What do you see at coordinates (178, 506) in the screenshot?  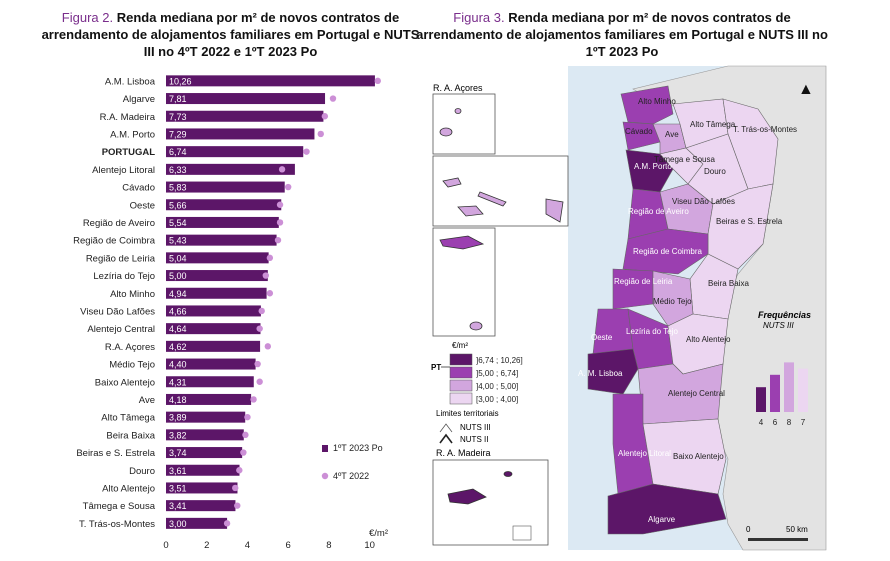 I see `bar-value-label: 3,41` at bounding box center [178, 506].